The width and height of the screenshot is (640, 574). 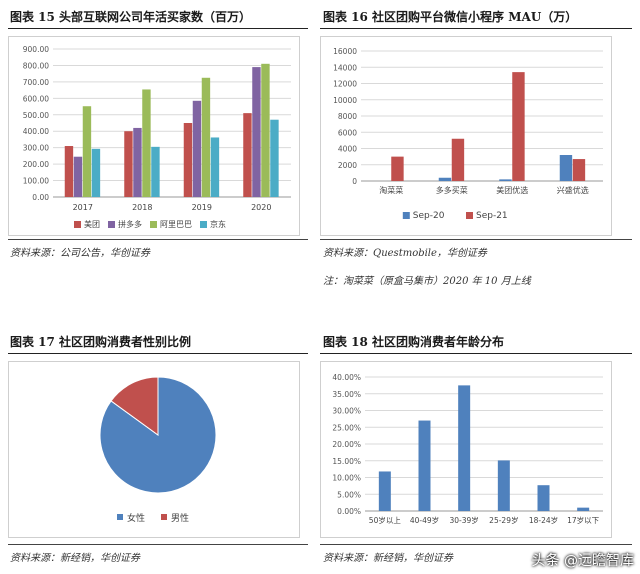 I want to click on chart-18-title: 图表 18 社区团购消费者年龄分布, so click(x=414, y=342).